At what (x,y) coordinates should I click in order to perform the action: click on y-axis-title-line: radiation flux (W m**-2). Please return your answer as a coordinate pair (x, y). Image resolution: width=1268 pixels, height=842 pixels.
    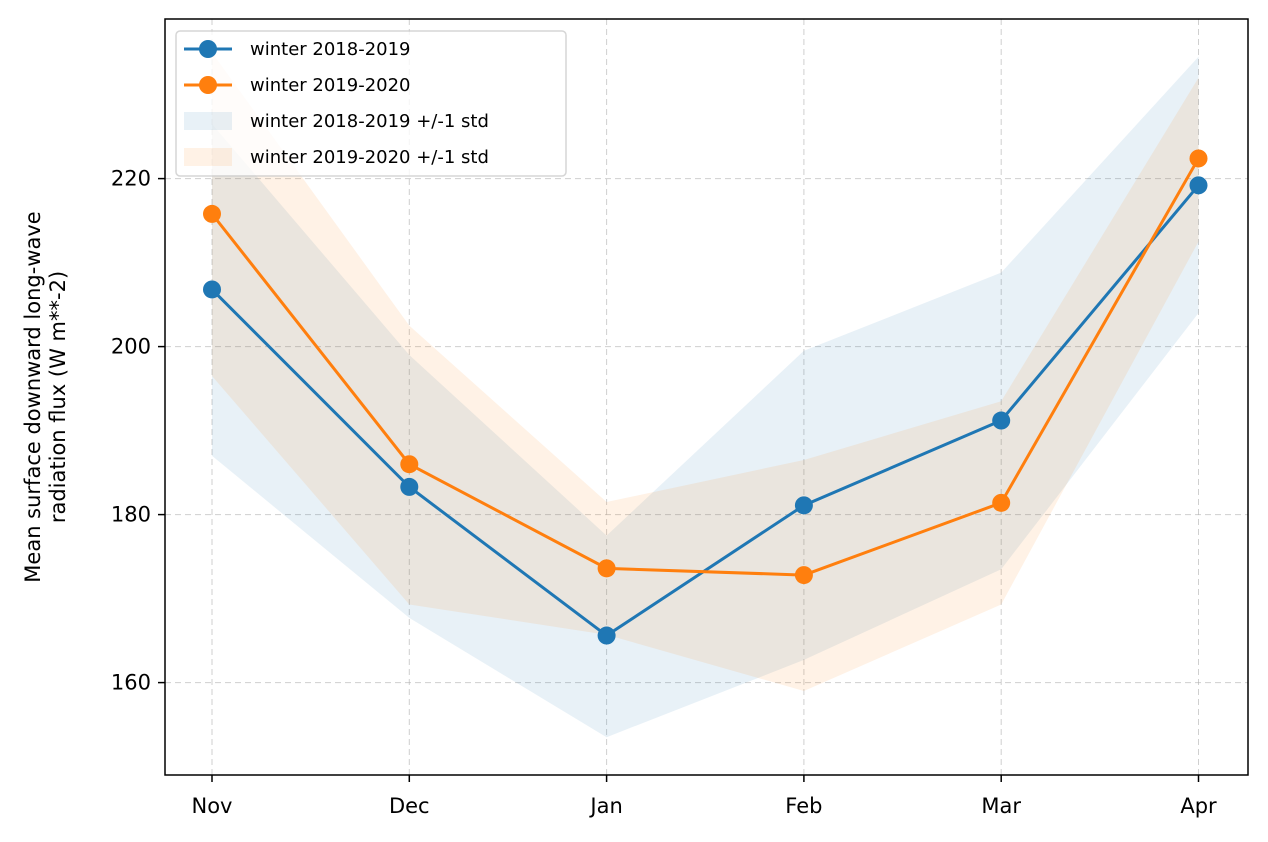
    Looking at the image, I should click on (58, 397).